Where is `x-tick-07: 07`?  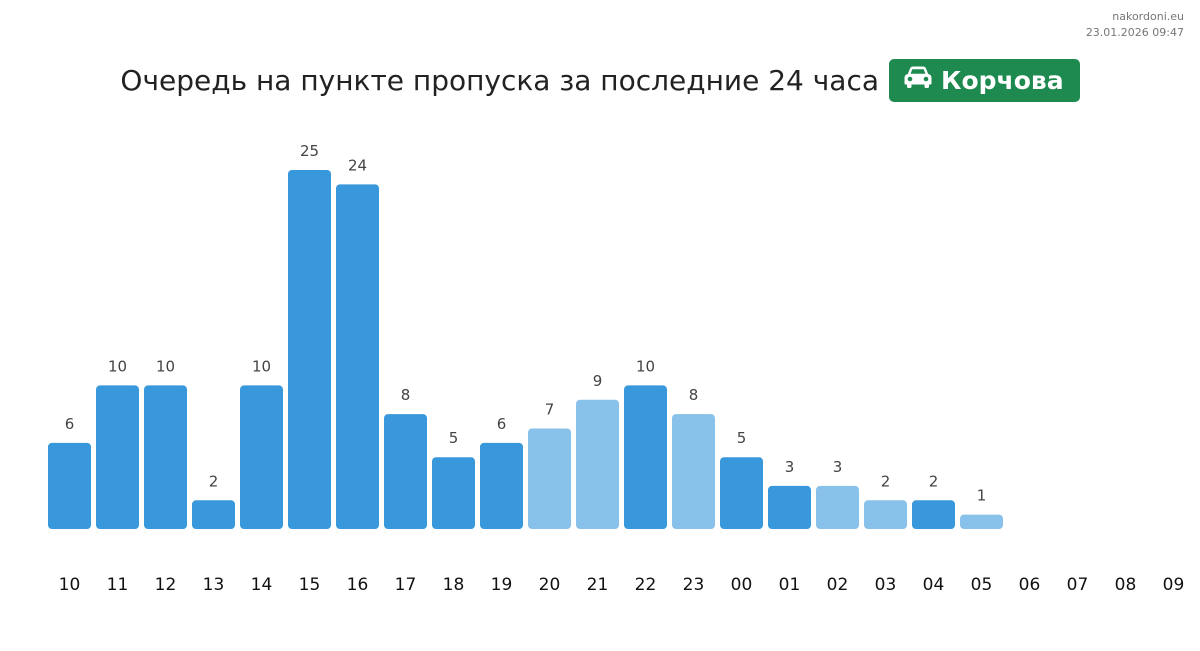 x-tick-07: 07 is located at coordinates (1078, 585).